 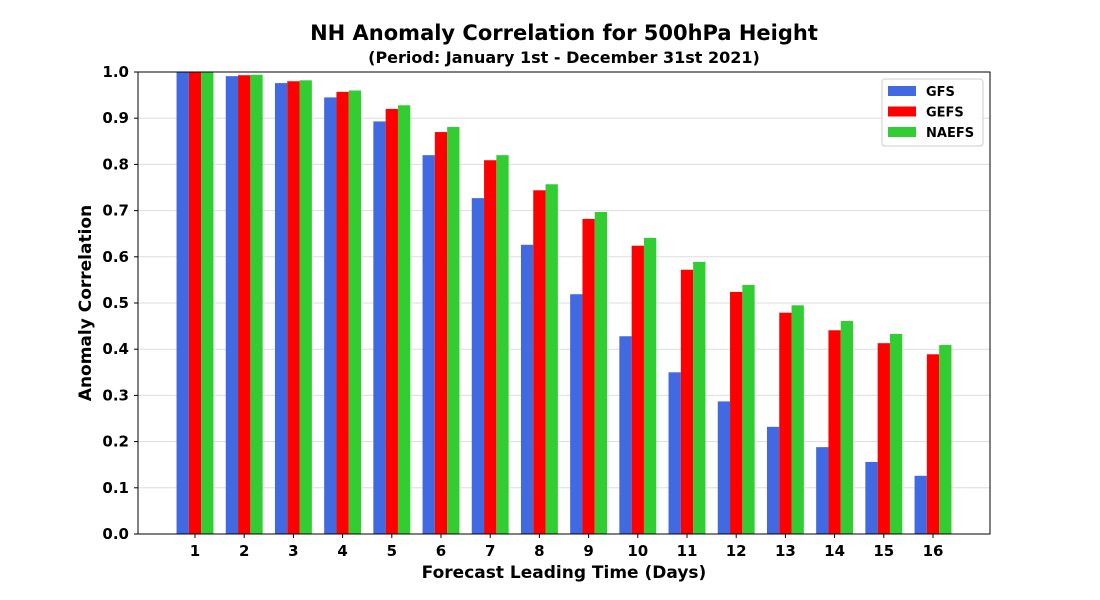 I want to click on y-tick-label: 0.9, so click(x=115, y=118).